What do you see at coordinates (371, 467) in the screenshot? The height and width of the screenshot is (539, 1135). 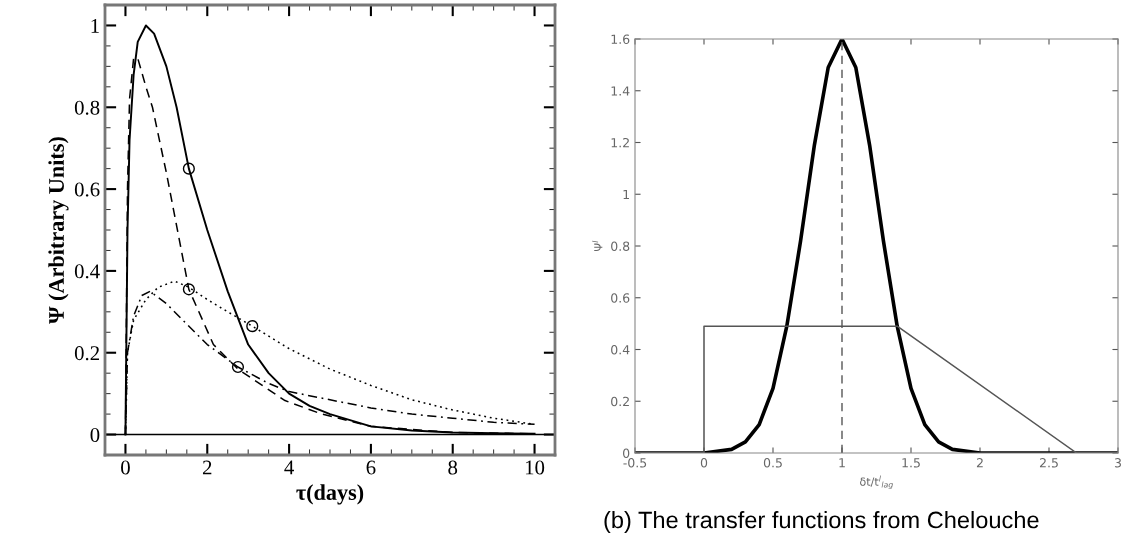 I see `x-tick-label: 6` at bounding box center [371, 467].